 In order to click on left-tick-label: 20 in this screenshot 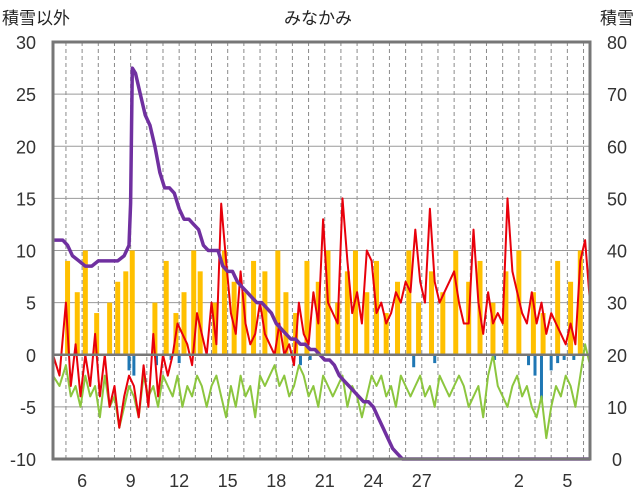, I will do `click(26, 147)`.